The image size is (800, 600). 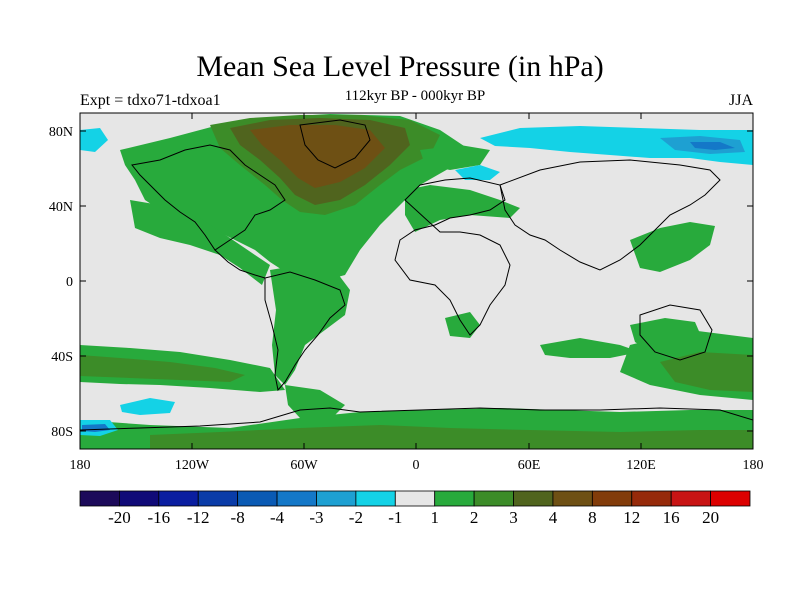 I want to click on field-north-atlantic-dark, so click(x=317, y=156).